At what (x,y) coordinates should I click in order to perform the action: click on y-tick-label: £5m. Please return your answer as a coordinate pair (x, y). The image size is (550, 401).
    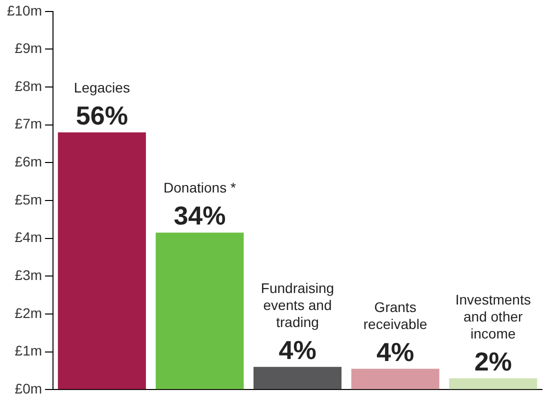
    Looking at the image, I should click on (28, 199).